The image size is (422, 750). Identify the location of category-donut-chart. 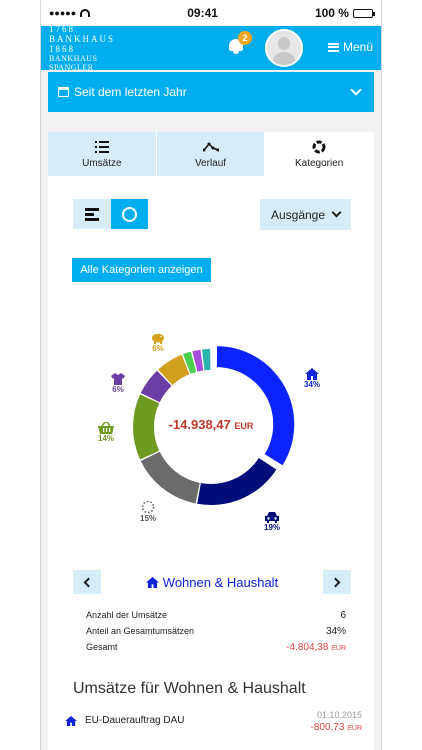
(214, 425).